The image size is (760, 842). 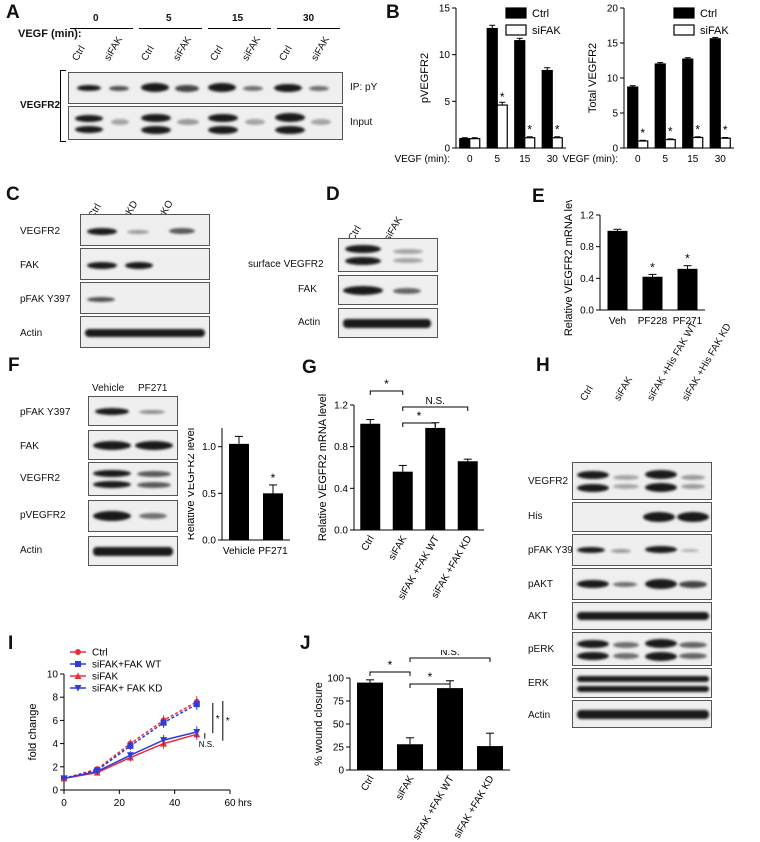 What do you see at coordinates (105, 677) in the screenshot?
I see `legend-label: siFAK` at bounding box center [105, 677].